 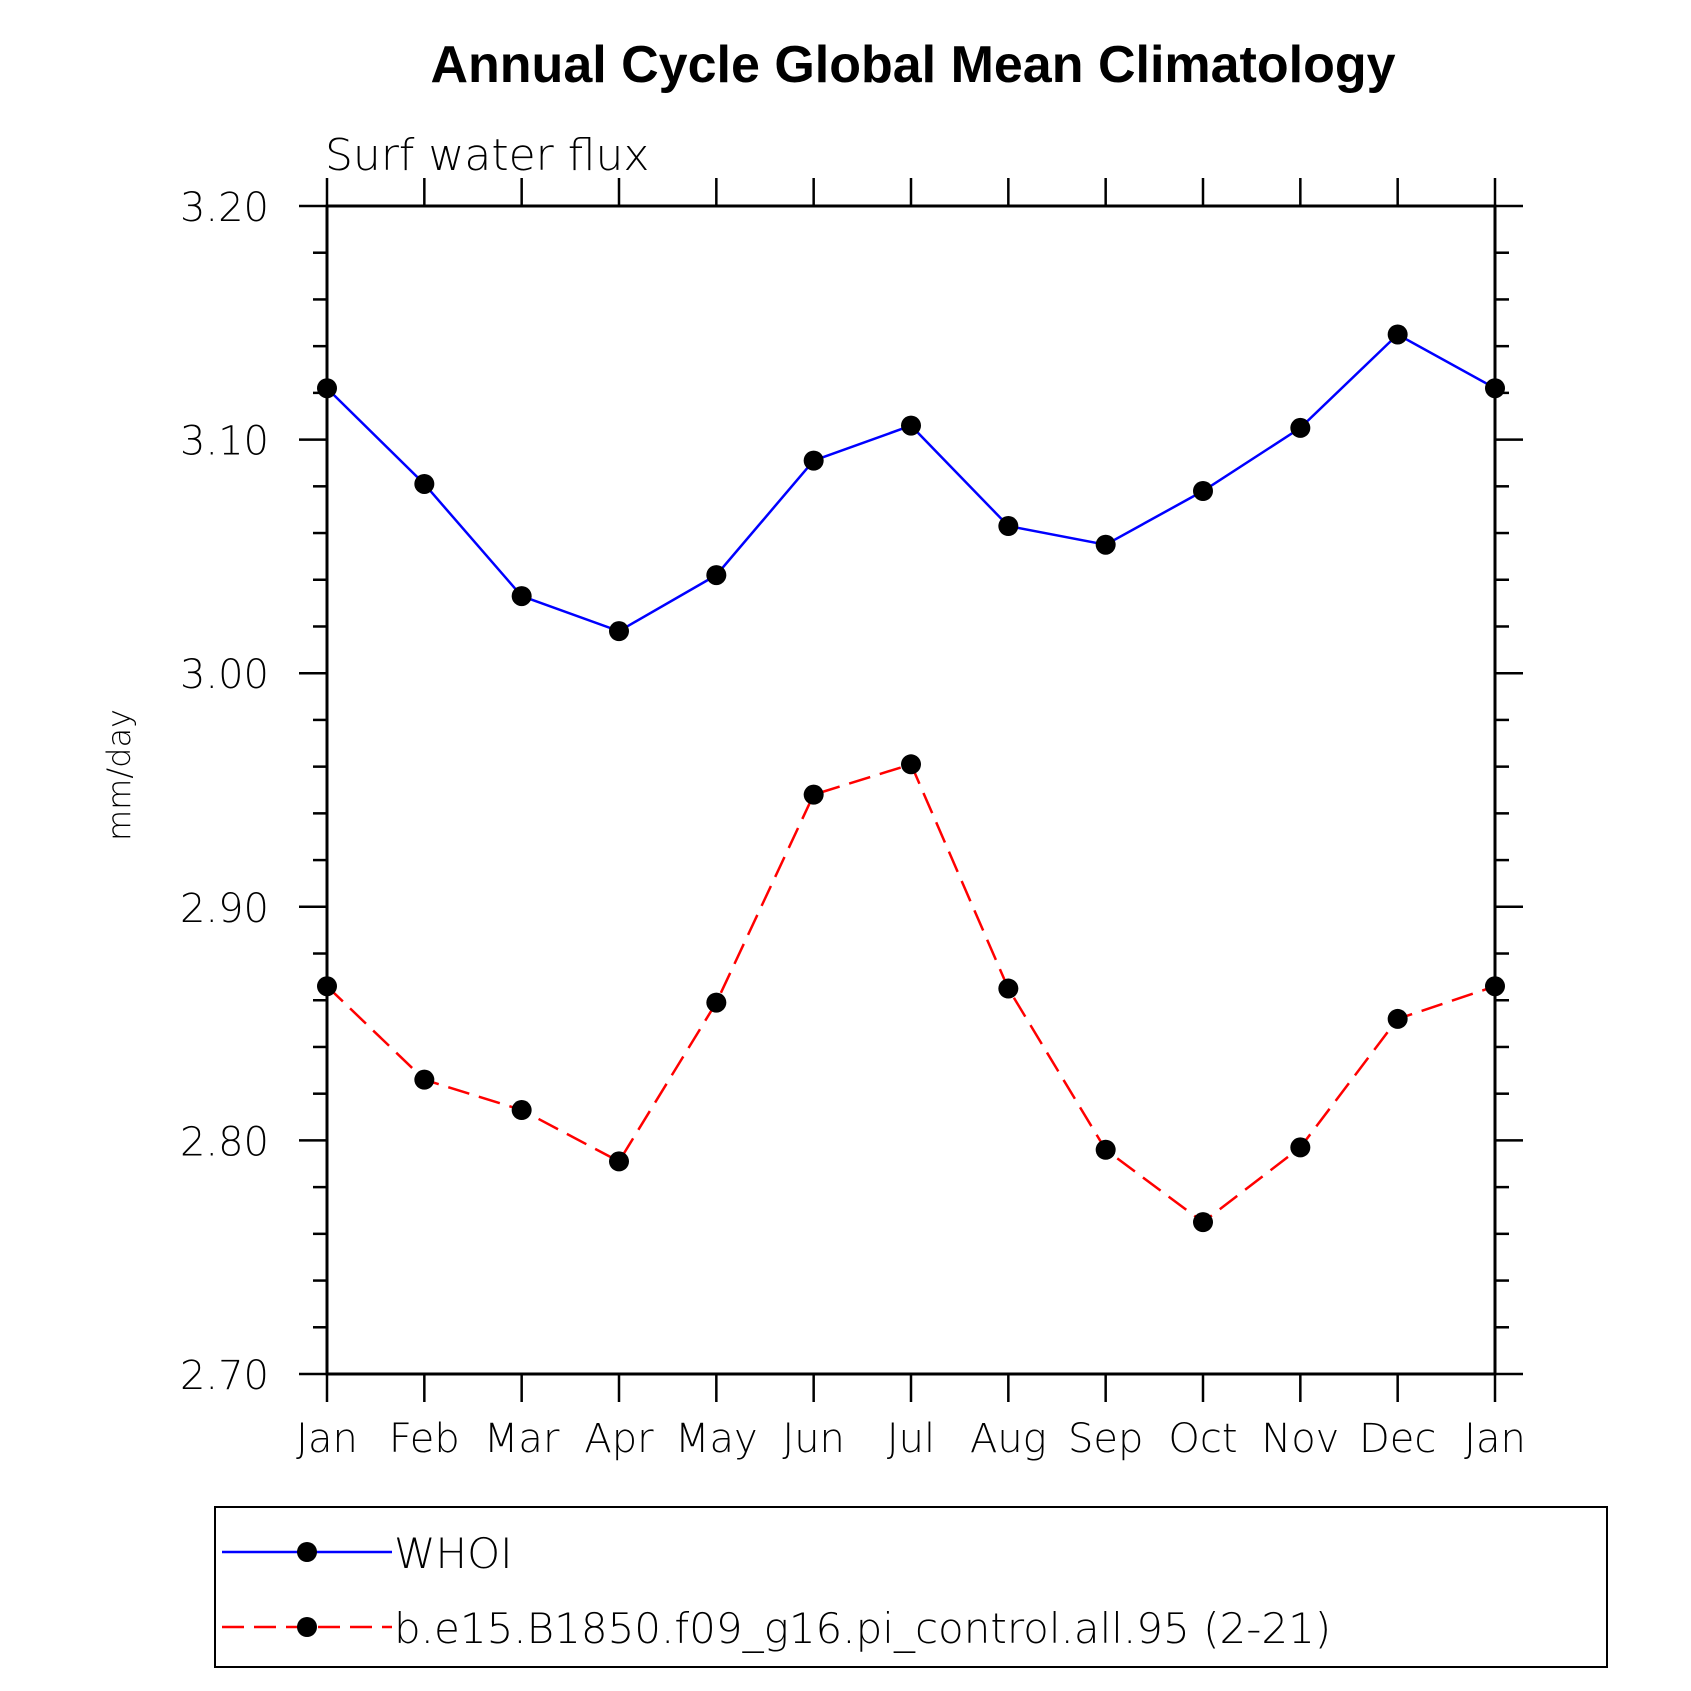 What do you see at coordinates (522, 1439) in the screenshot?
I see `x-tick-label: Mar` at bounding box center [522, 1439].